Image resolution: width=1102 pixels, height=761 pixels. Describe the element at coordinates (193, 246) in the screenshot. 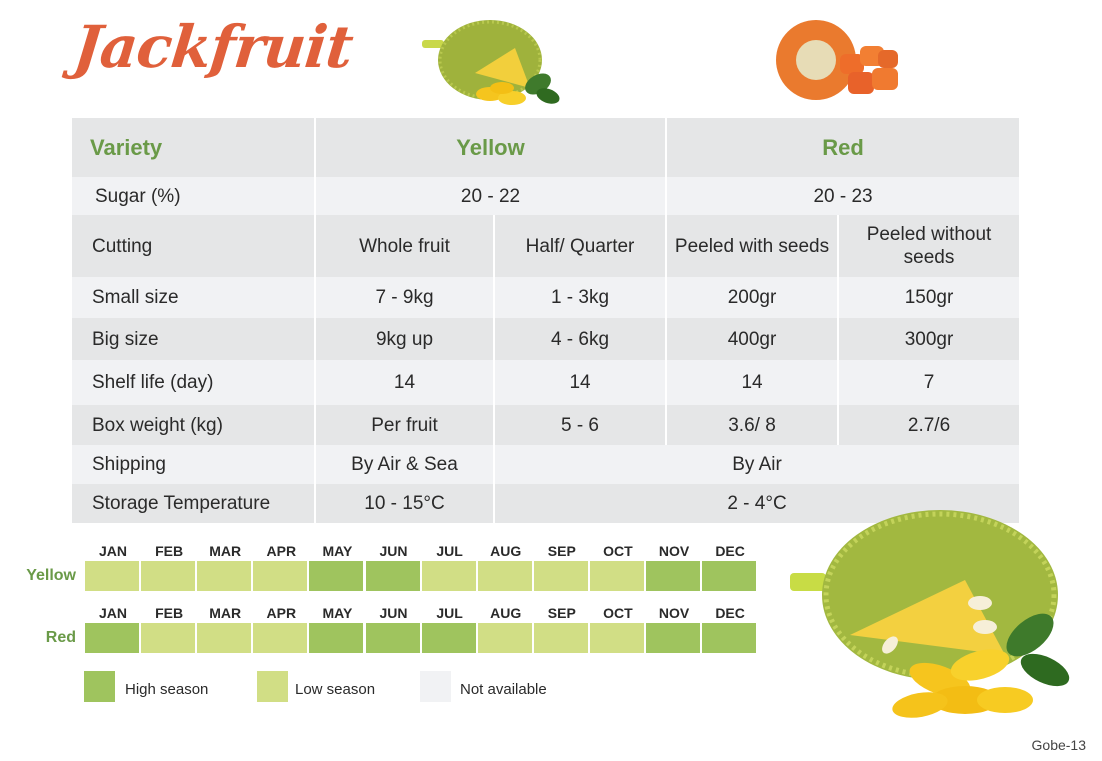

I see `row-label: Cutting` at that location.